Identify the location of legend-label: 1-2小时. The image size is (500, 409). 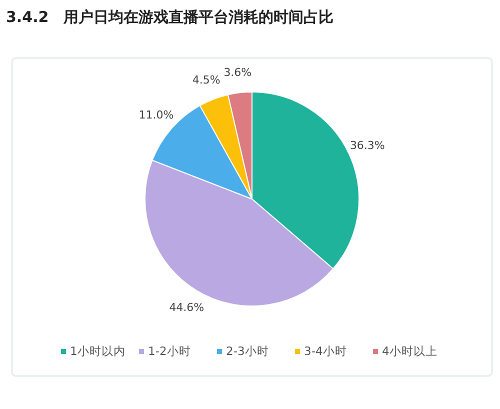
(169, 351).